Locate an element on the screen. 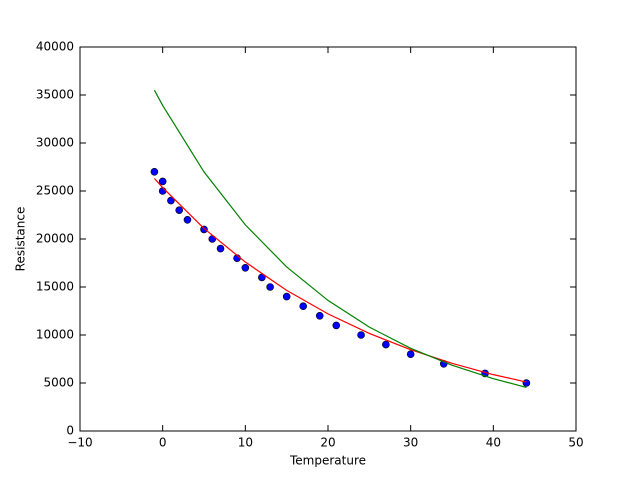 The image size is (640, 480). x-tick-label: 0 is located at coordinates (163, 443).